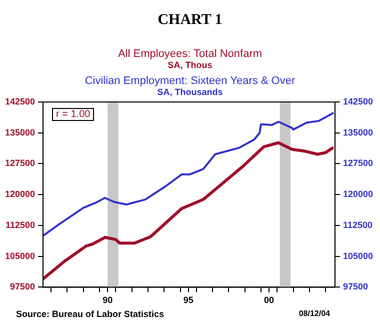 Image resolution: width=380 pixels, height=331 pixels. Describe the element at coordinates (190, 20) in the screenshot. I see `chart-title: CHART 1` at that location.